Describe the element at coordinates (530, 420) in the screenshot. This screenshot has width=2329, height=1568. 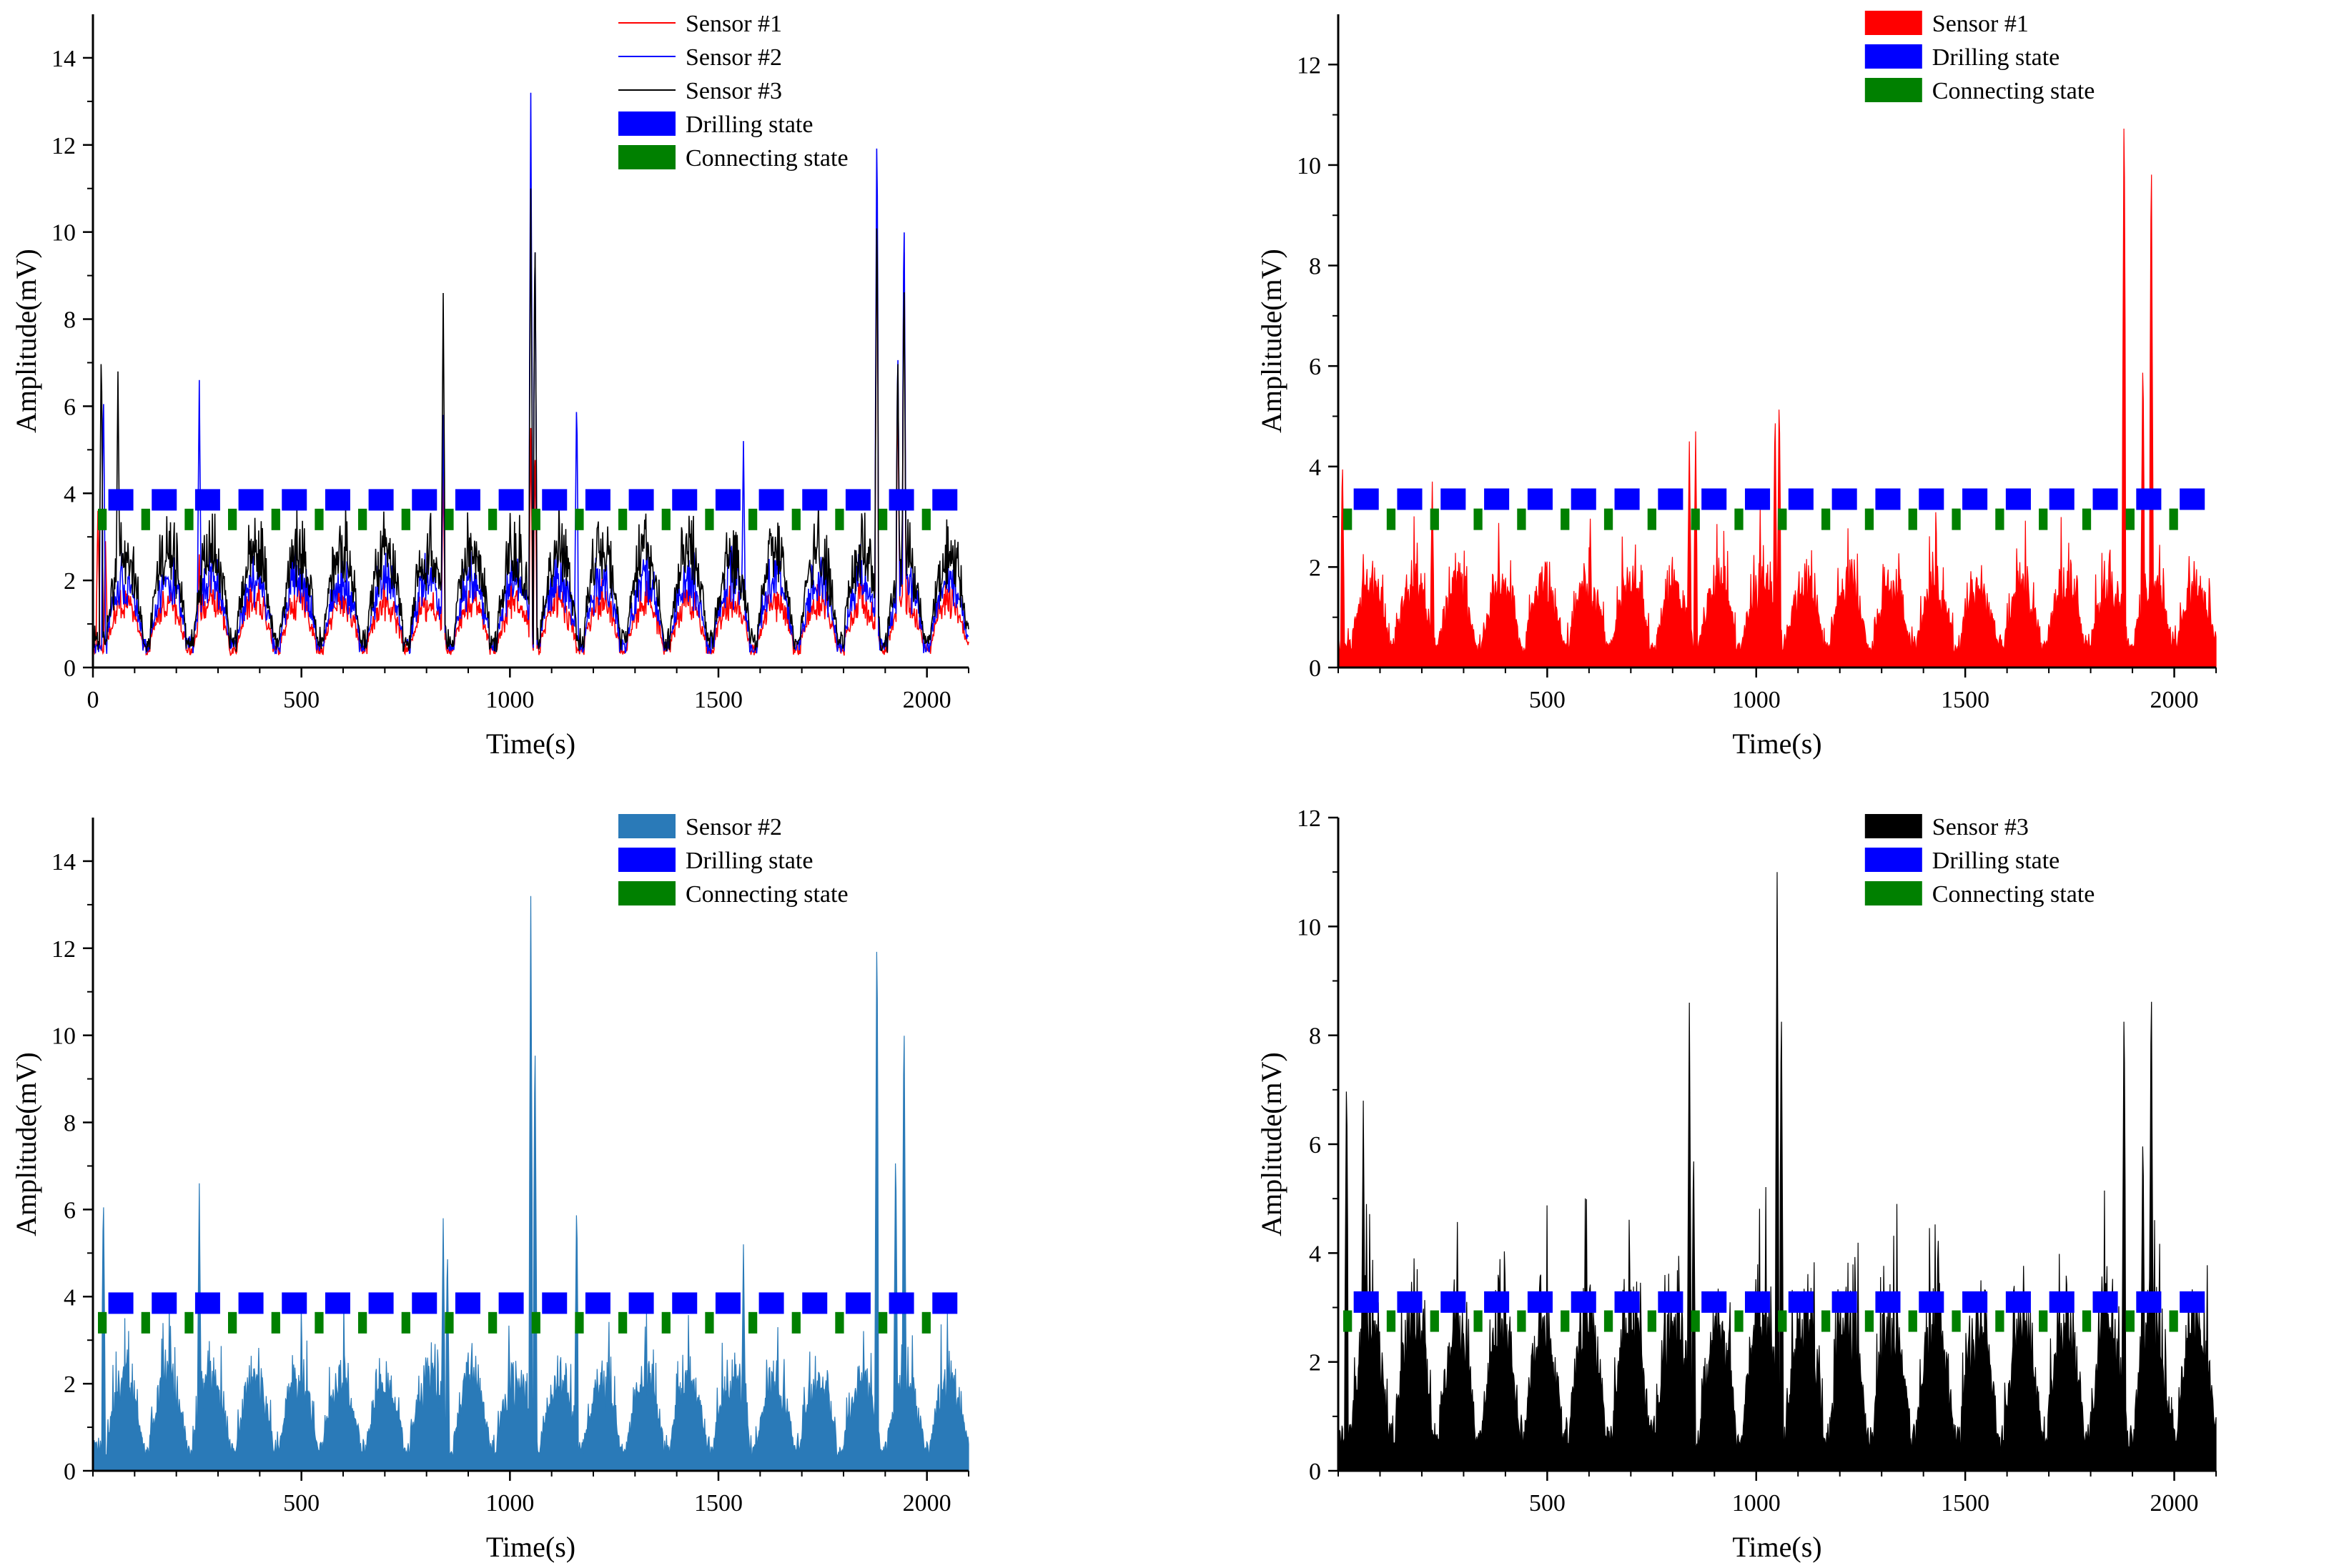
I see `series-line-sensor3` at that location.